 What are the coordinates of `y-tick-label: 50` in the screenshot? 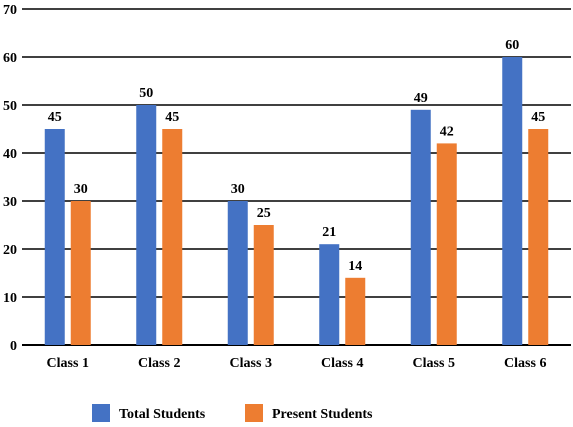 It's located at (10, 106).